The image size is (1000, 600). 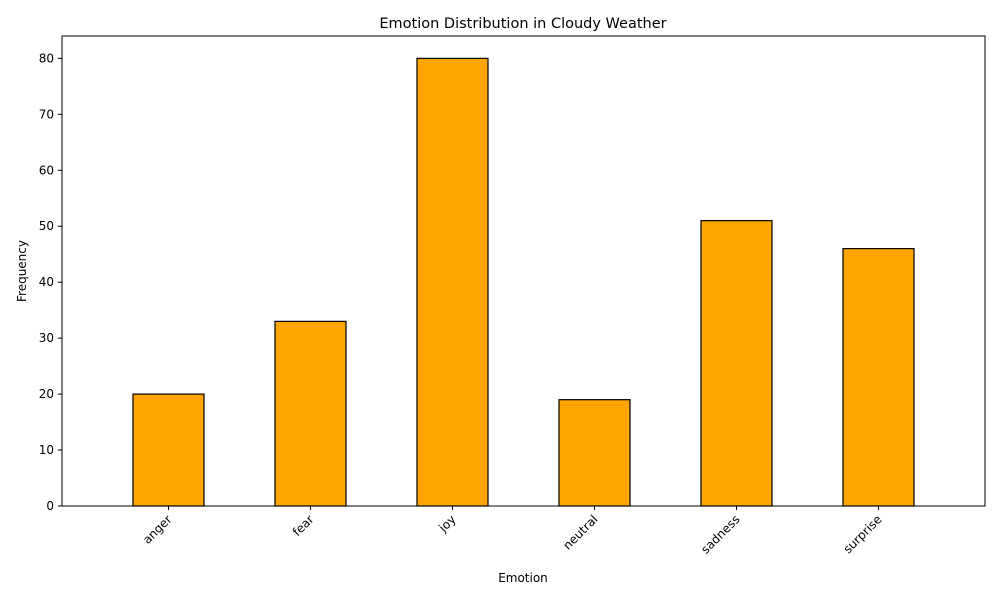 I want to click on y-tick-label-30: 30, so click(x=46, y=338).